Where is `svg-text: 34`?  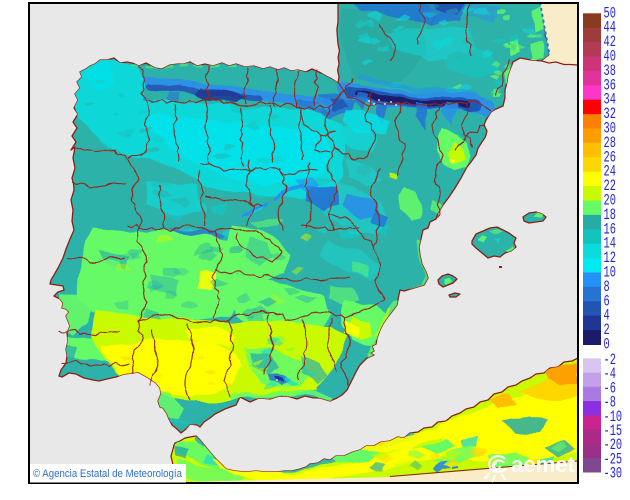
svg-text: 34 is located at coordinates (610, 100).